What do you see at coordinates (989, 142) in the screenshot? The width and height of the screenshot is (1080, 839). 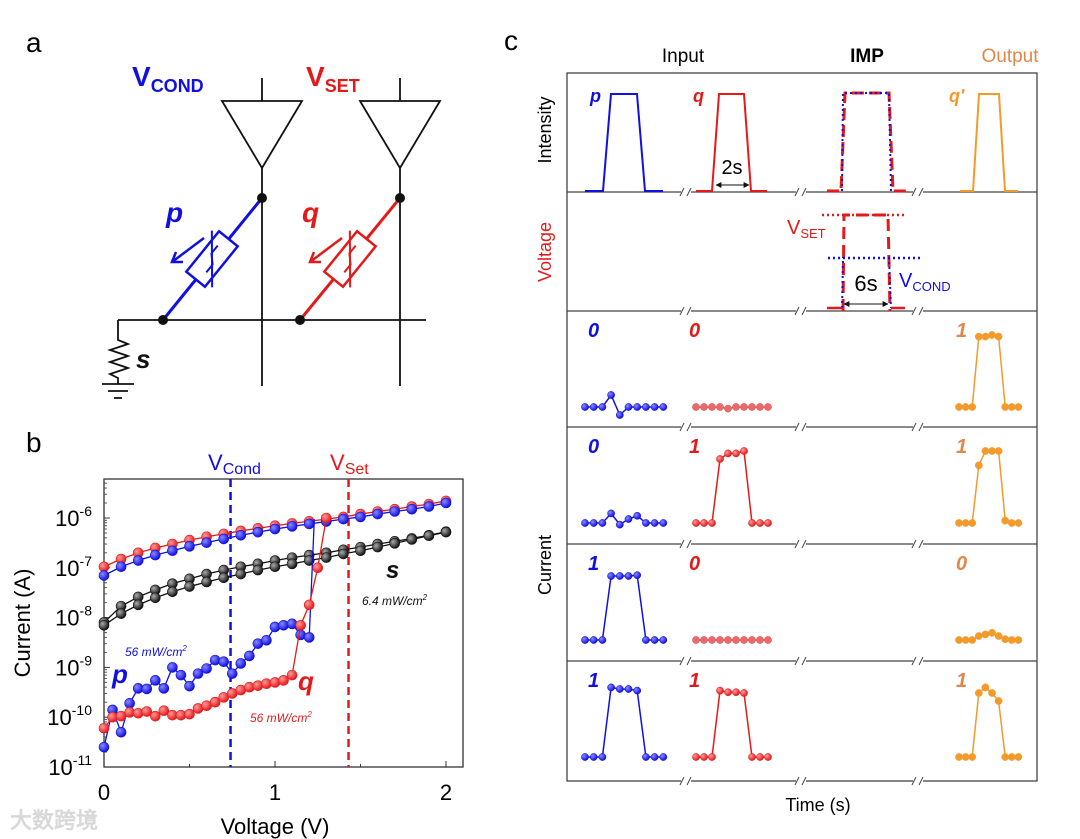 I see `pulse-output` at bounding box center [989, 142].